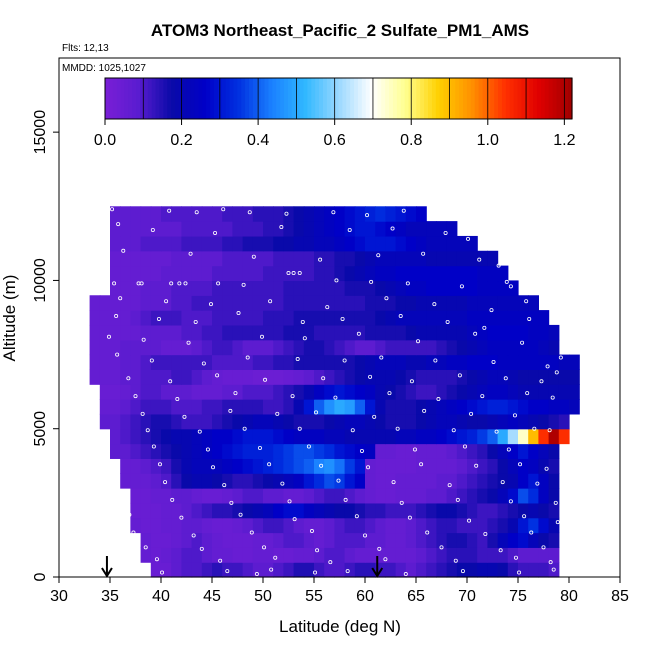 Image resolution: width=650 pixels, height=650 pixels. What do you see at coordinates (181, 140) in the screenshot?
I see `colorbar-tick-label: 0.2` at bounding box center [181, 140].